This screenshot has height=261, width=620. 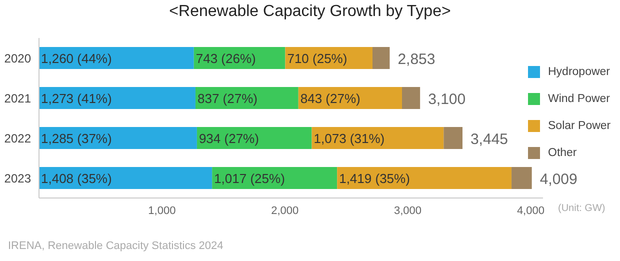 What do you see at coordinates (559, 179) in the screenshot?
I see `total-label: 4,009` at bounding box center [559, 179].